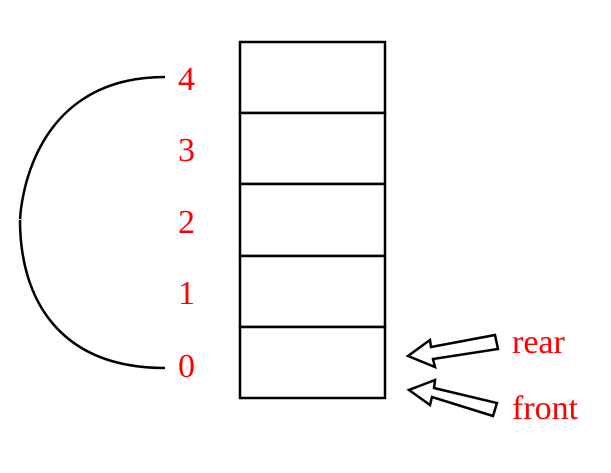  What do you see at coordinates (452, 398) in the screenshot?
I see `front-arrow-icon` at bounding box center [452, 398].